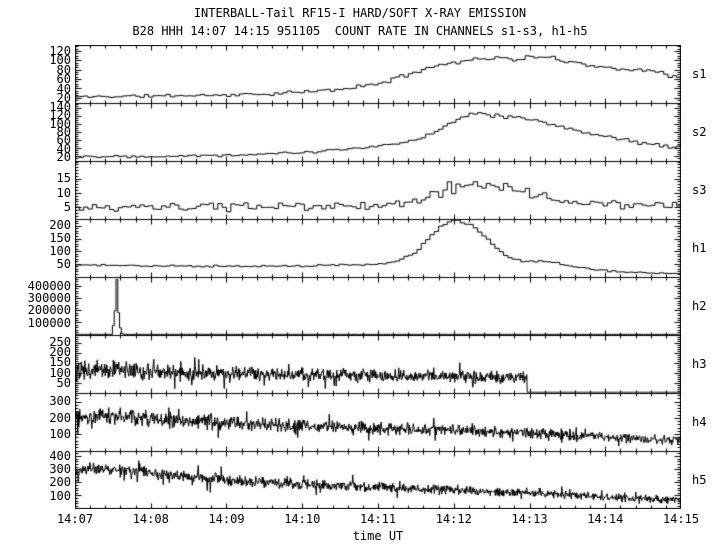 This screenshot has width=720, height=550. What do you see at coordinates (378, 536) in the screenshot?
I see `x-axis-title: time UT` at bounding box center [378, 536].